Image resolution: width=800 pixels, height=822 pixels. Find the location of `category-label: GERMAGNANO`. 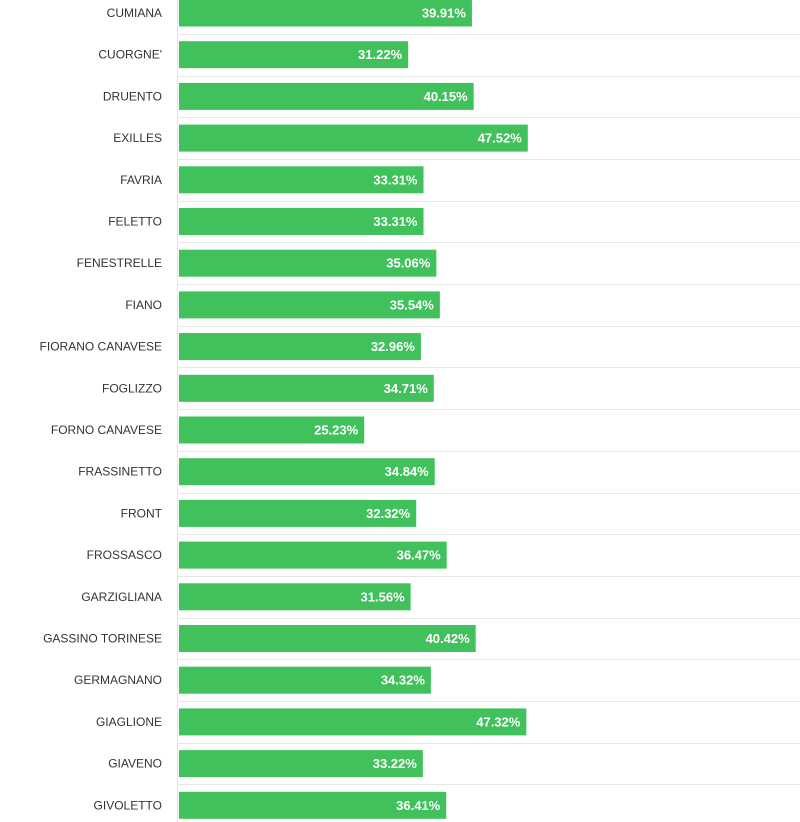

category-label: GERMAGNANO is located at coordinates (118, 680).